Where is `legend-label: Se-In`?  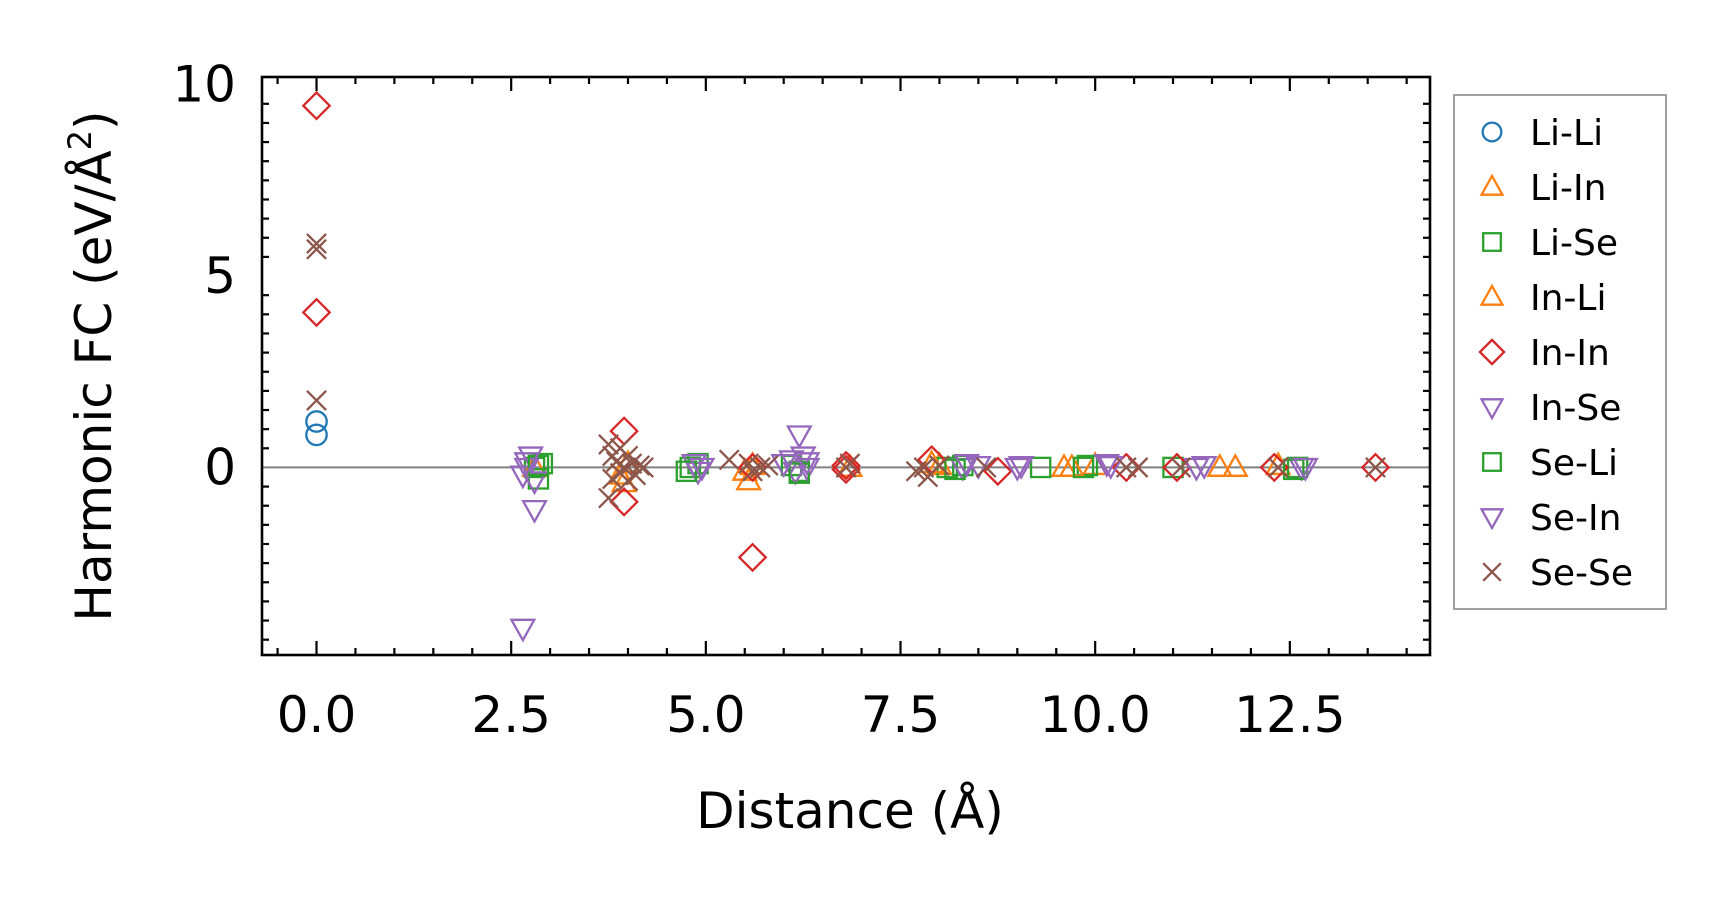
legend-label: Se-In is located at coordinates (1575, 518).